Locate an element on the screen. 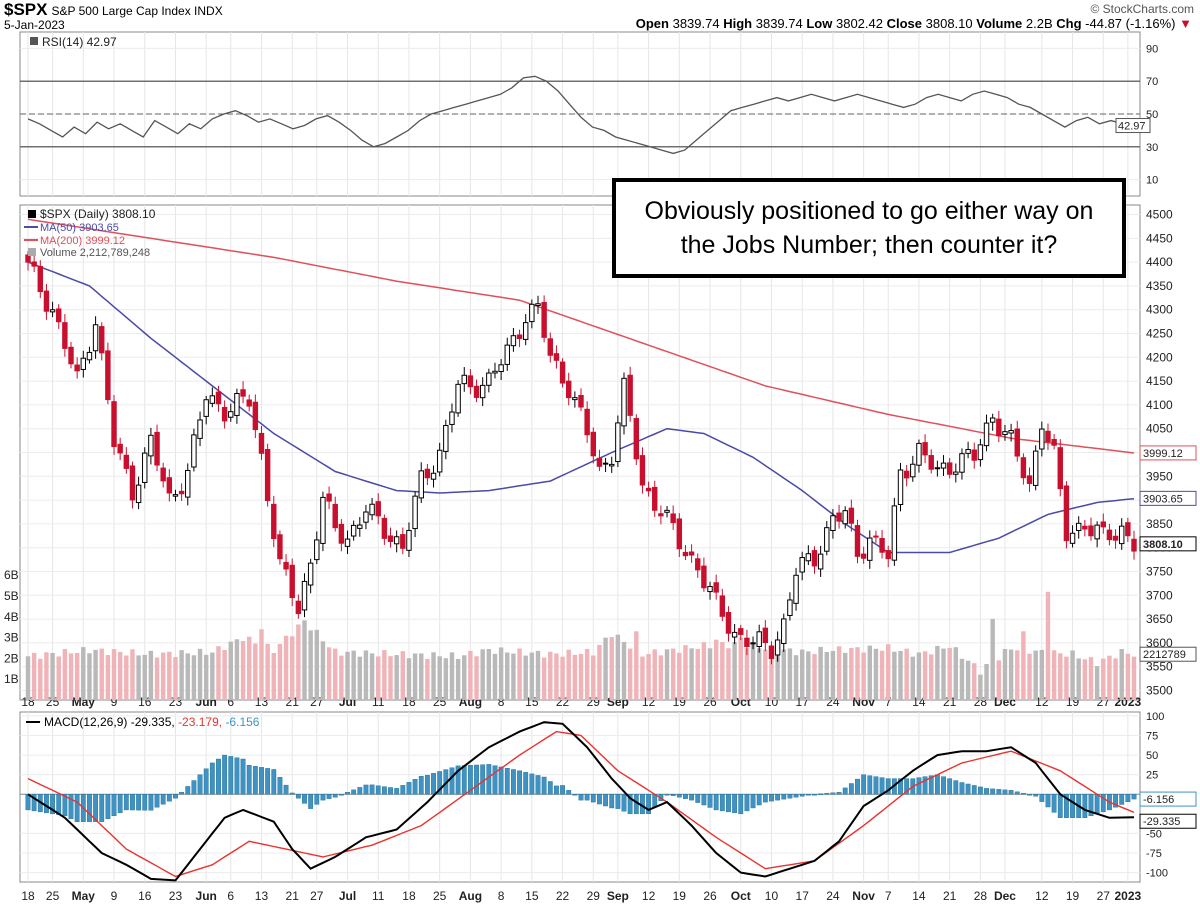 This screenshot has height=907, width=1200. x-tick-label-bottom: 15 is located at coordinates (532, 896).